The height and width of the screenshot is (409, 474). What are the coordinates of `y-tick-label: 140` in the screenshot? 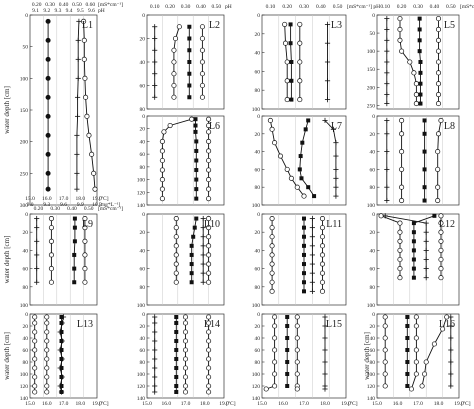 It's located at (141, 206).